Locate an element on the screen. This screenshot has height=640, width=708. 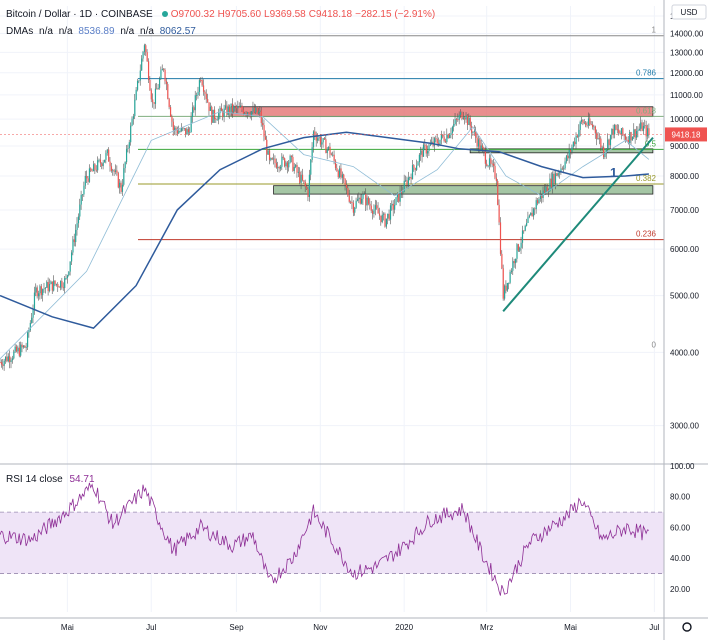
time-tick-label: Jul is located at coordinates (654, 627).